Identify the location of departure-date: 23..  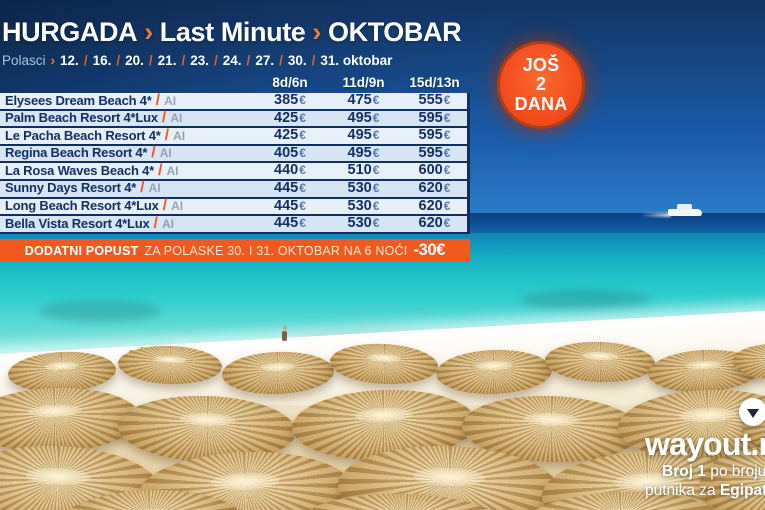
(199, 60).